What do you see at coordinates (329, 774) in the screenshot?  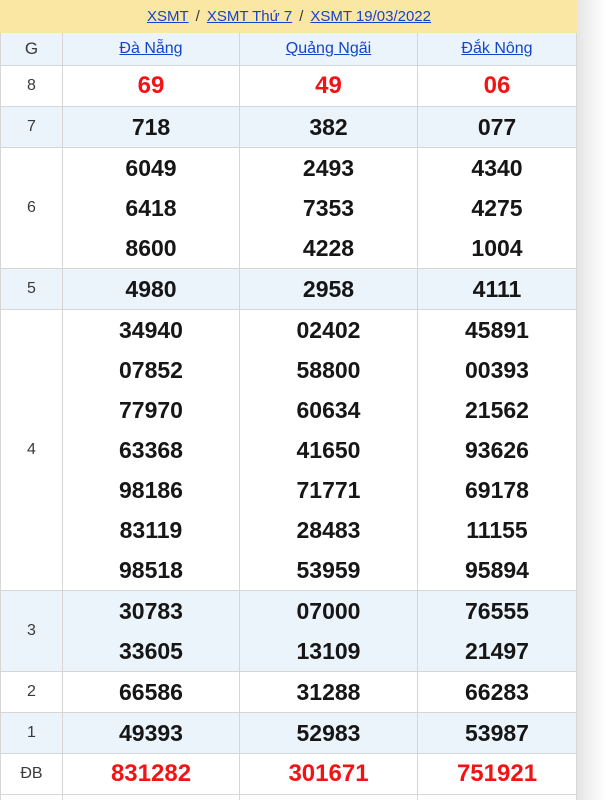 I see `result-cell: 301671` at bounding box center [329, 774].